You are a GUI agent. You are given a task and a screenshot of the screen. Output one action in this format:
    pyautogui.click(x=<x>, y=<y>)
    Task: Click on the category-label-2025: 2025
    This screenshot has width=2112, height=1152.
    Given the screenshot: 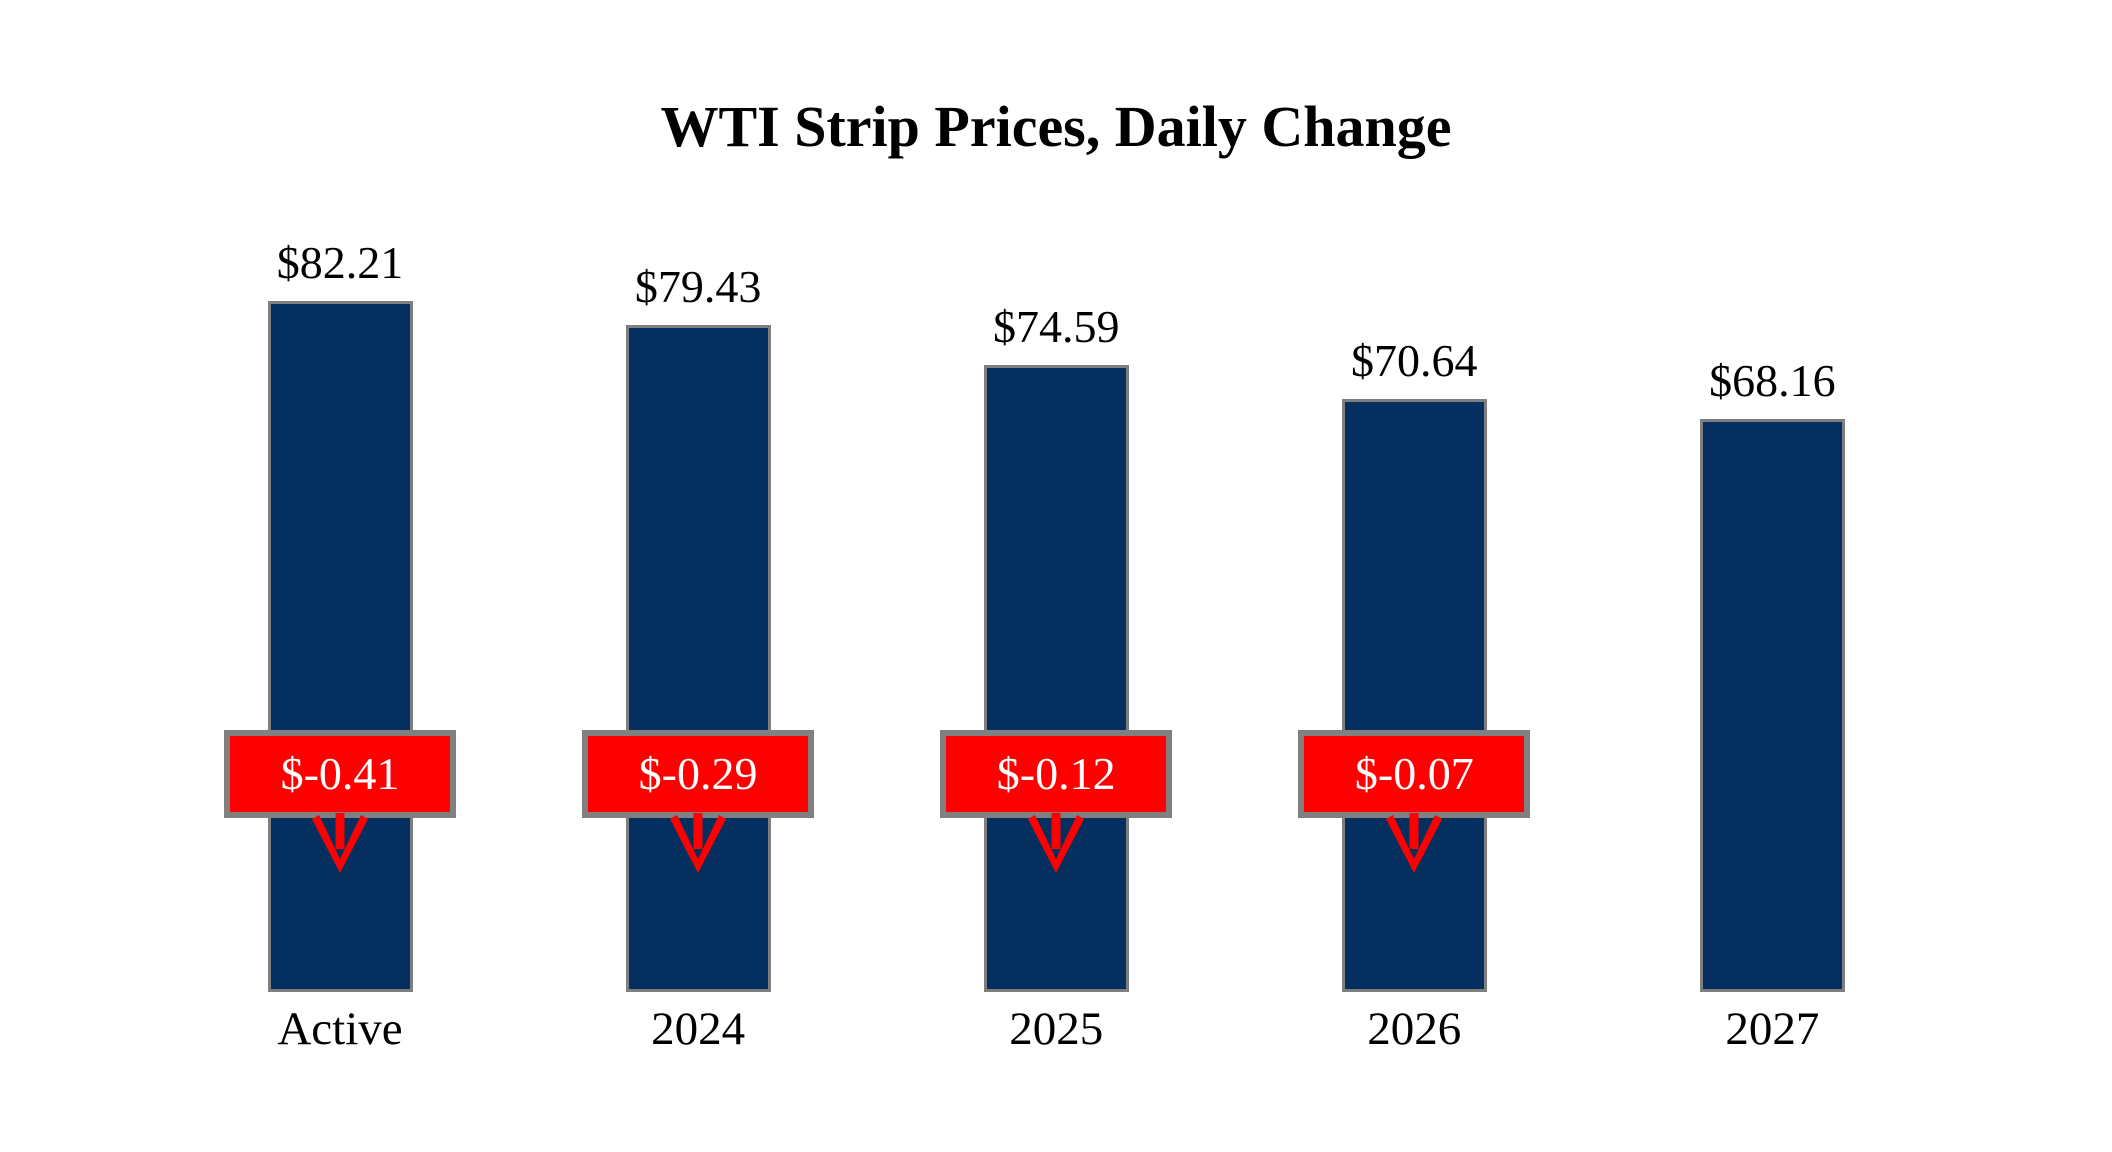 What is the action you would take?
    pyautogui.click(x=1056, y=1029)
    